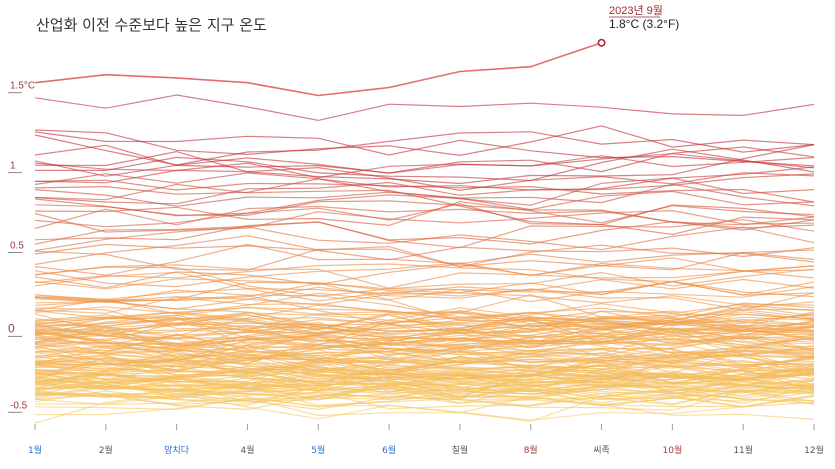  I want to click on highlight-value-label: 1.8°C (3.2°F), so click(644, 24).